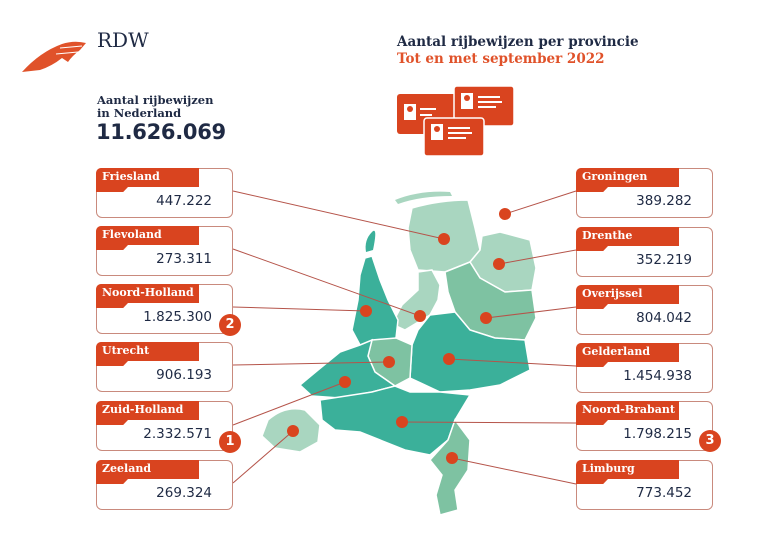 The height and width of the screenshot is (540, 770). I want to click on province-markers, so click(399, 336).